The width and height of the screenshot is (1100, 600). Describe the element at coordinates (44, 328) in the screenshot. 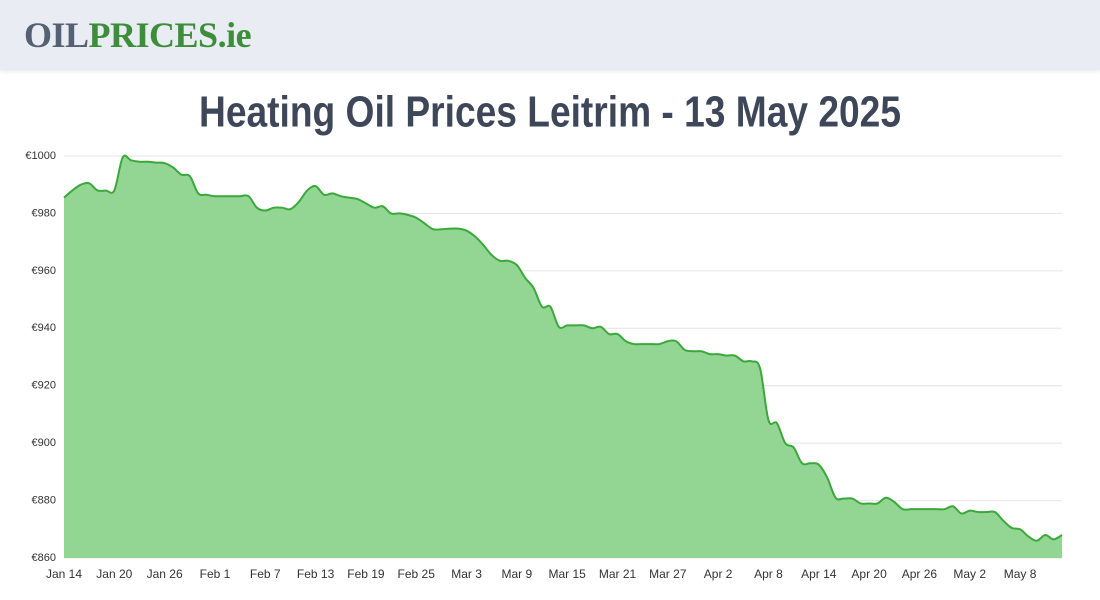

I see `y-tick-label: €940` at that location.